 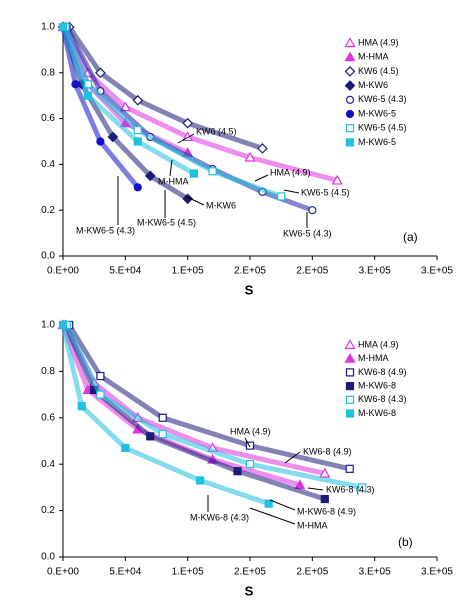 What do you see at coordinates (125, 271) in the screenshot?
I see `x-tick-label: 5.E+04` at bounding box center [125, 271].